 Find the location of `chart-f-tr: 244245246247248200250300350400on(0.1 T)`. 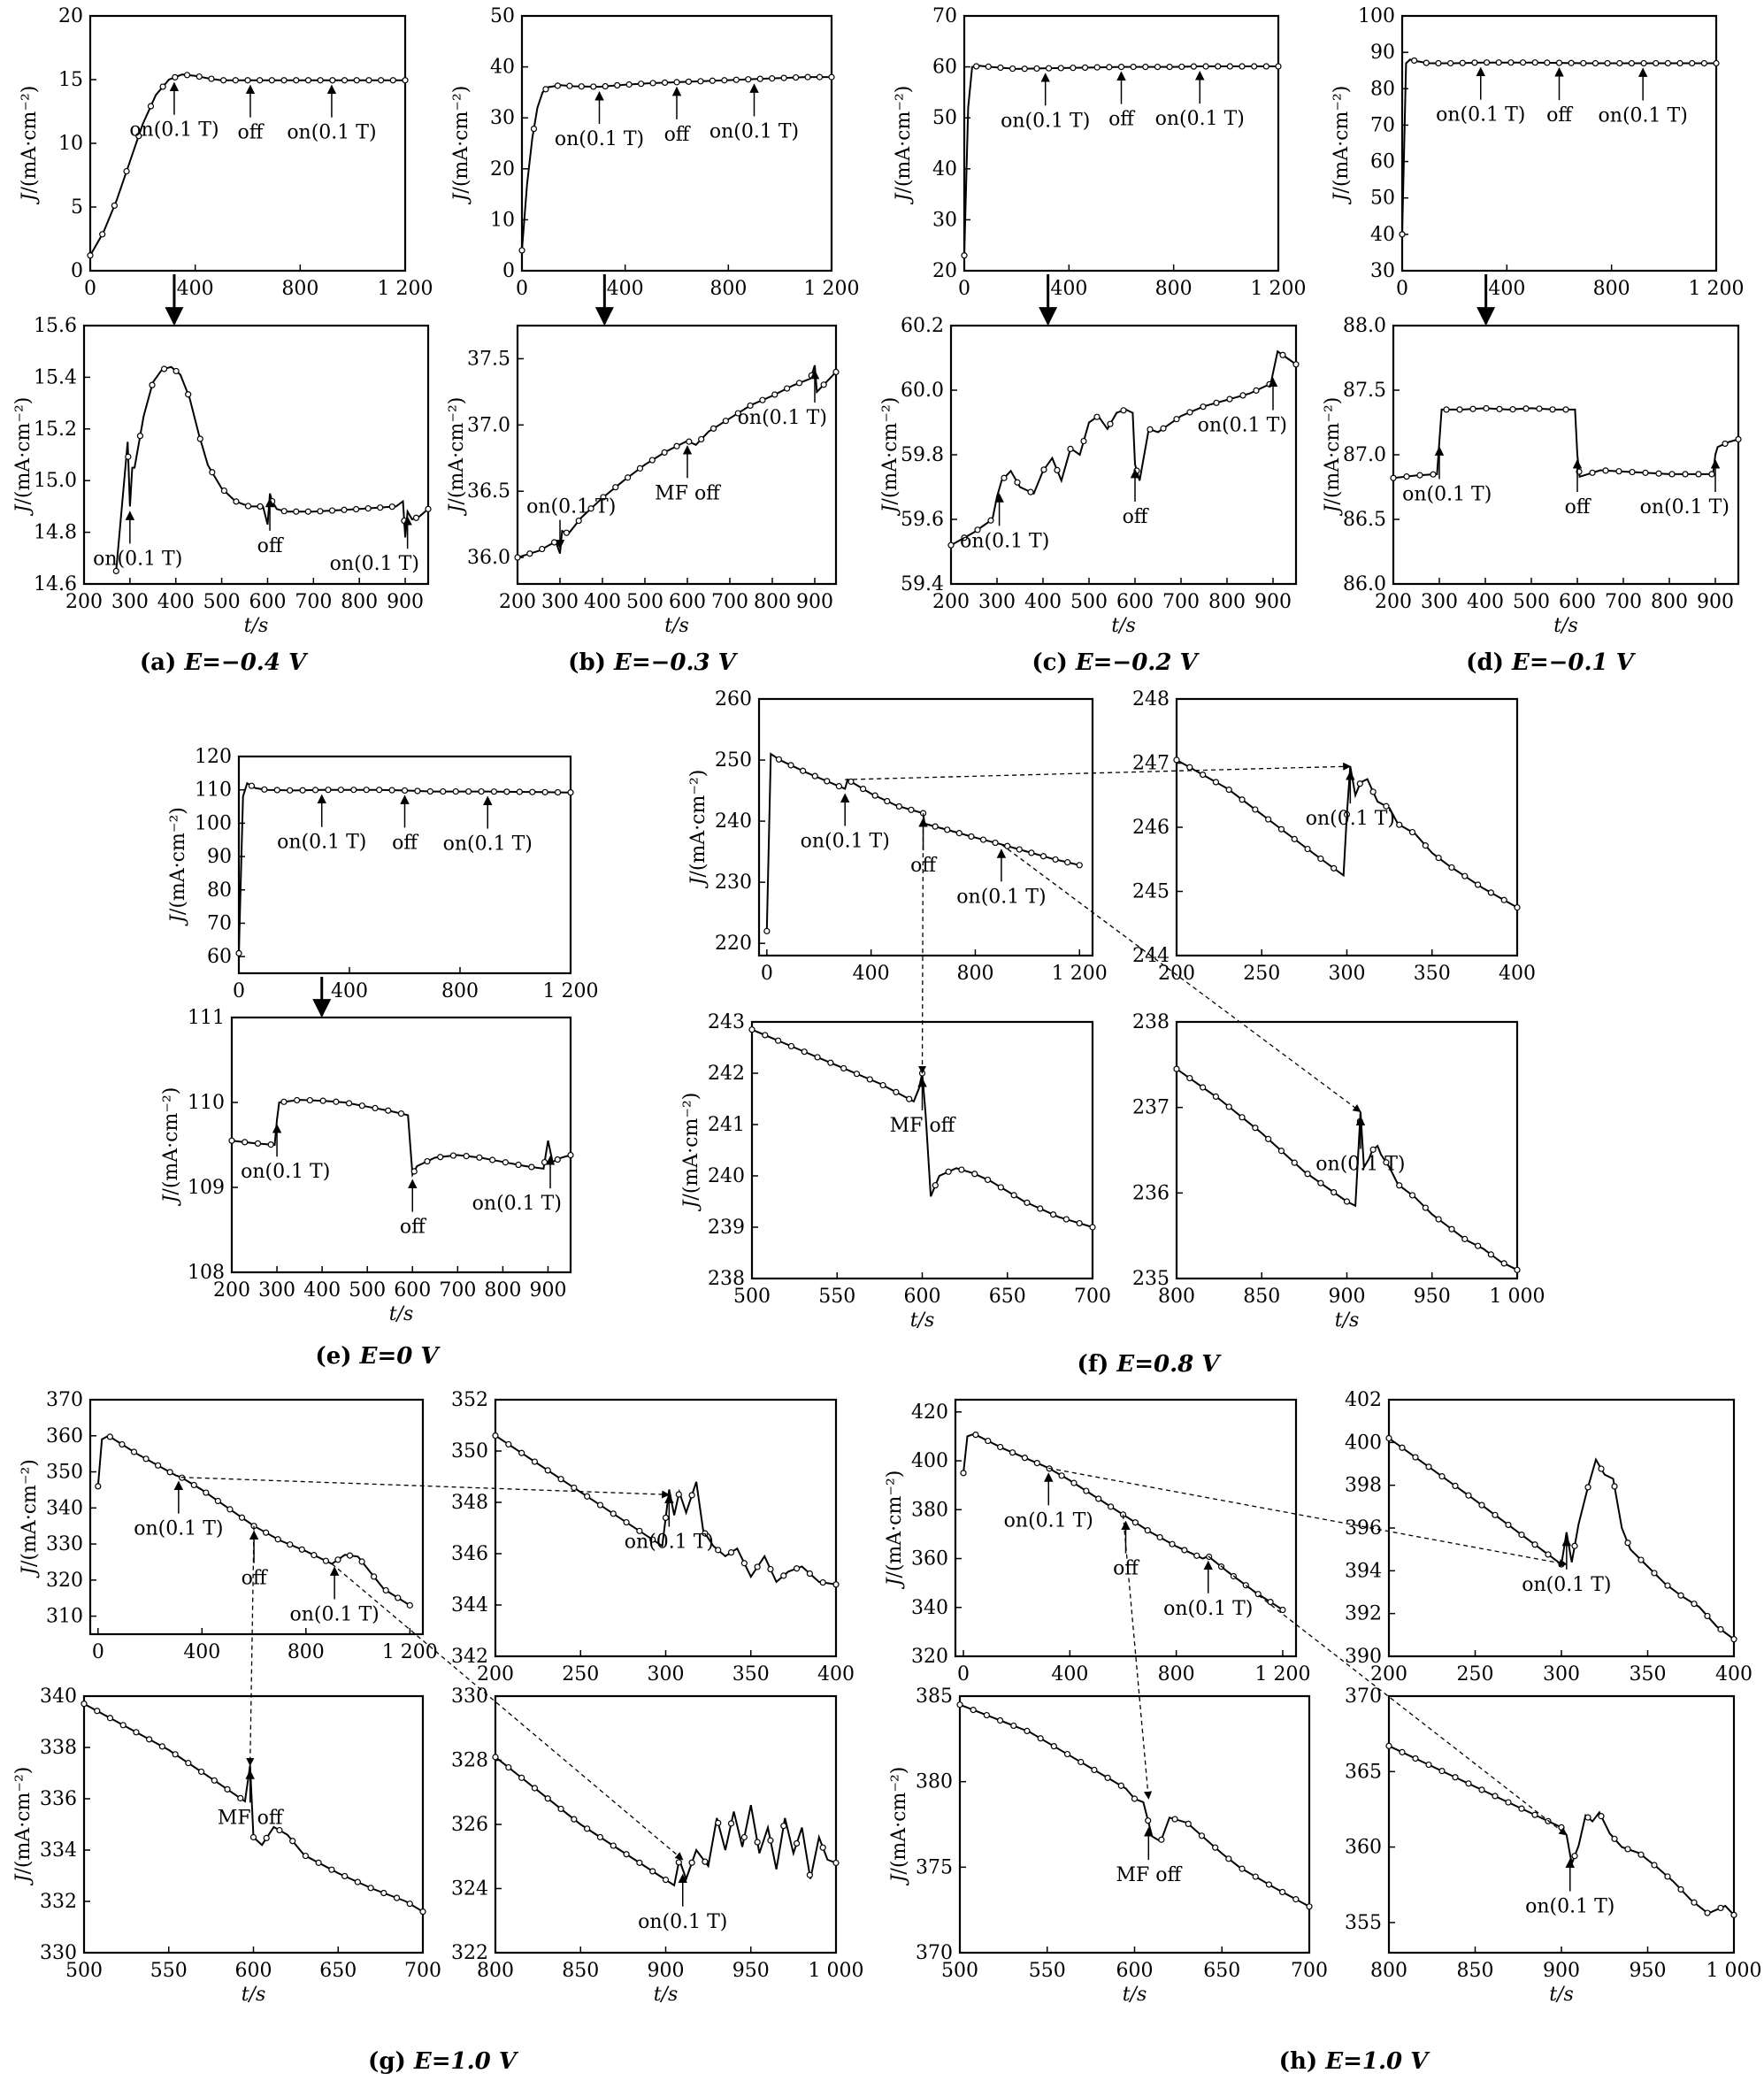

chart-f-tr: 244245246247248200250300350400on(0.1 T) is located at coordinates (1334, 836).